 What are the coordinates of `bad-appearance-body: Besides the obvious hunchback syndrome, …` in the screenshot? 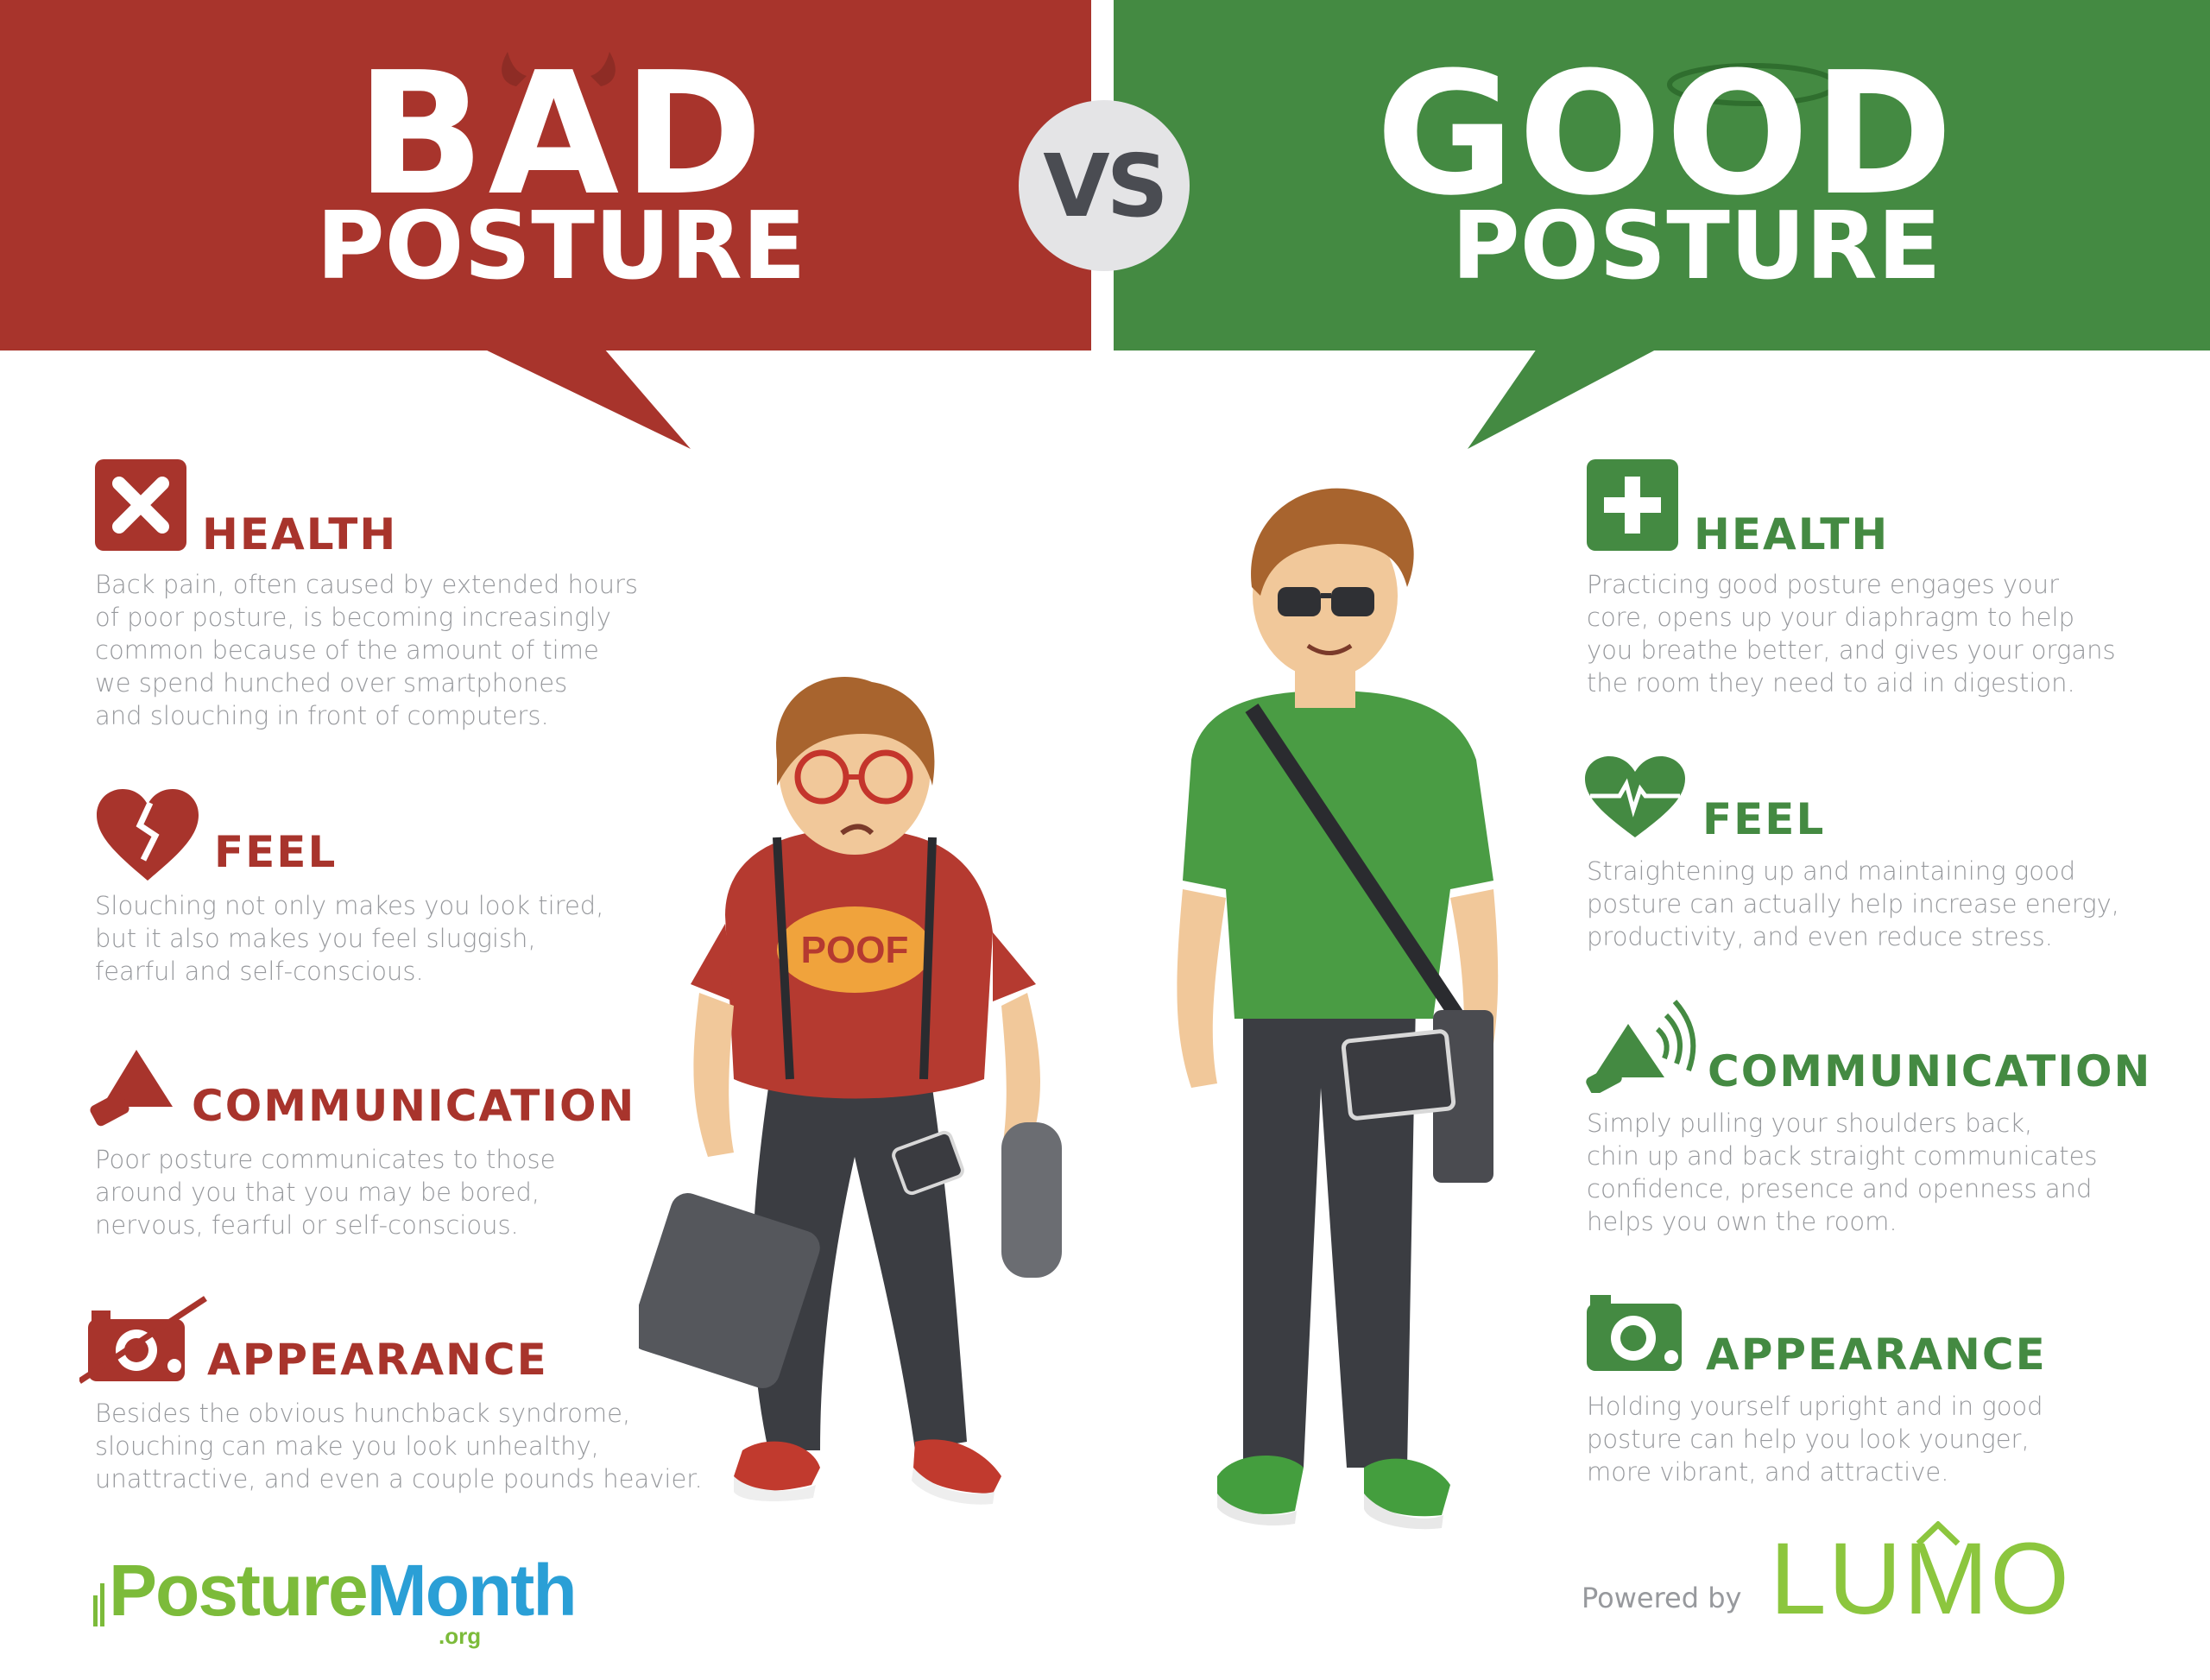 It's located at (399, 1447).